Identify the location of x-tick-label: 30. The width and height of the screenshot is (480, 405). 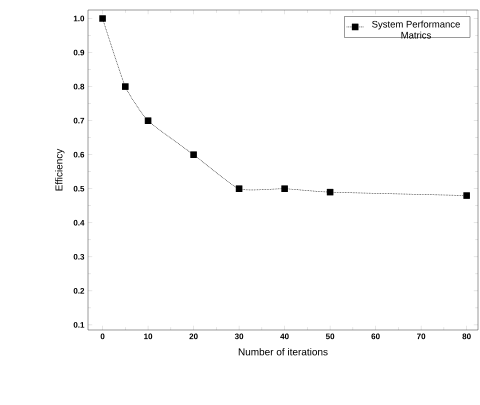
(239, 337).